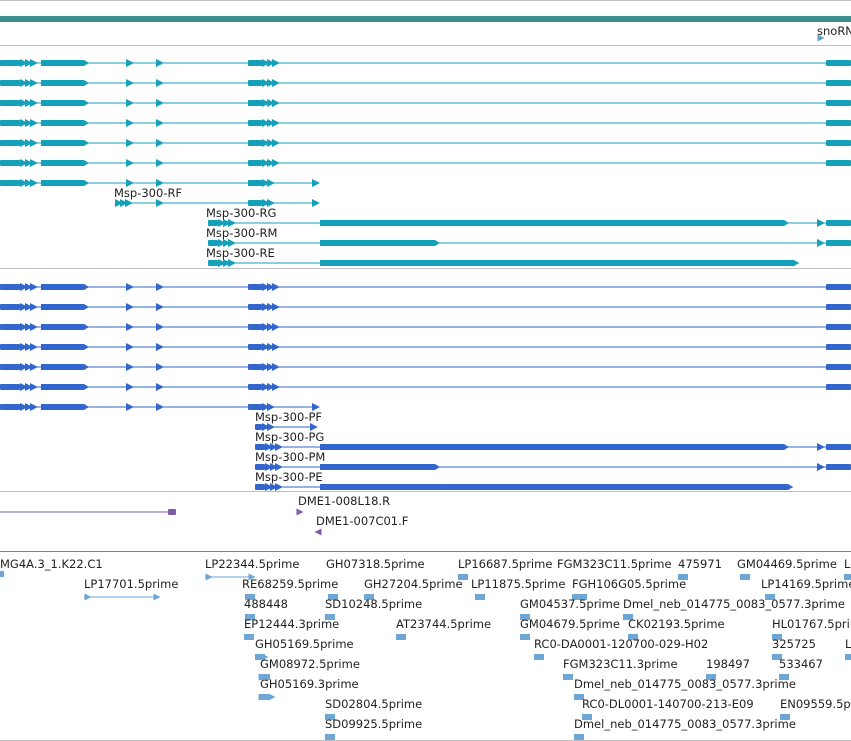 Image resolution: width=851 pixels, height=741 pixels. Describe the element at coordinates (172, 512) in the screenshot. I see `alignment-block` at that location.